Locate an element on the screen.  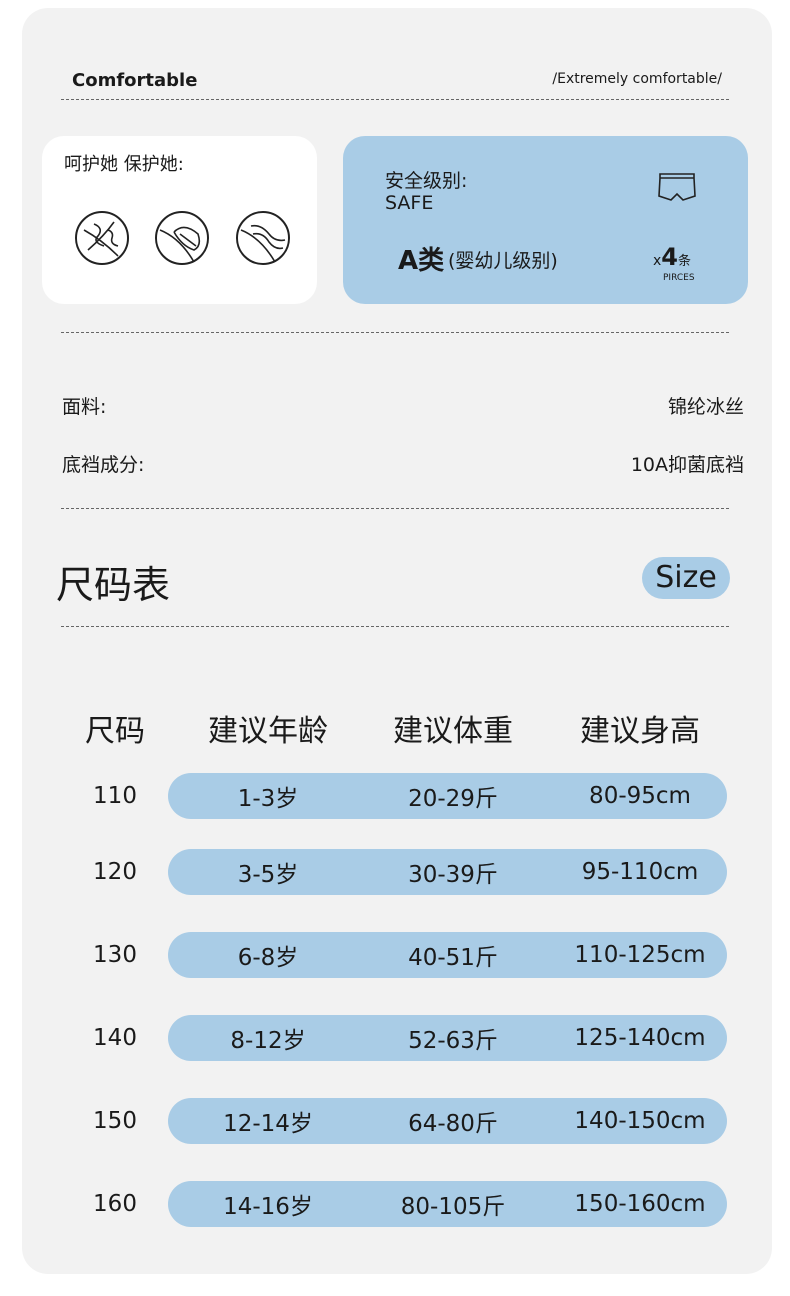
wave-icon is located at coordinates (263, 238).